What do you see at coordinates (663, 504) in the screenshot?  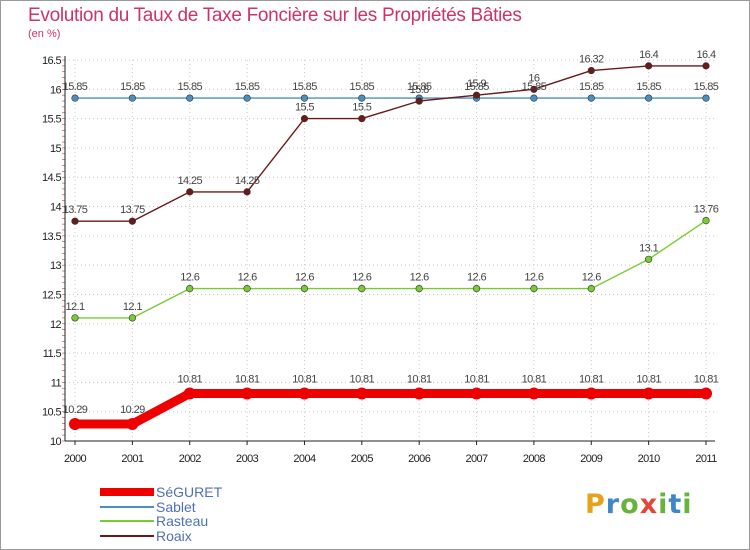 I see `logo-letter: i` at bounding box center [663, 504].